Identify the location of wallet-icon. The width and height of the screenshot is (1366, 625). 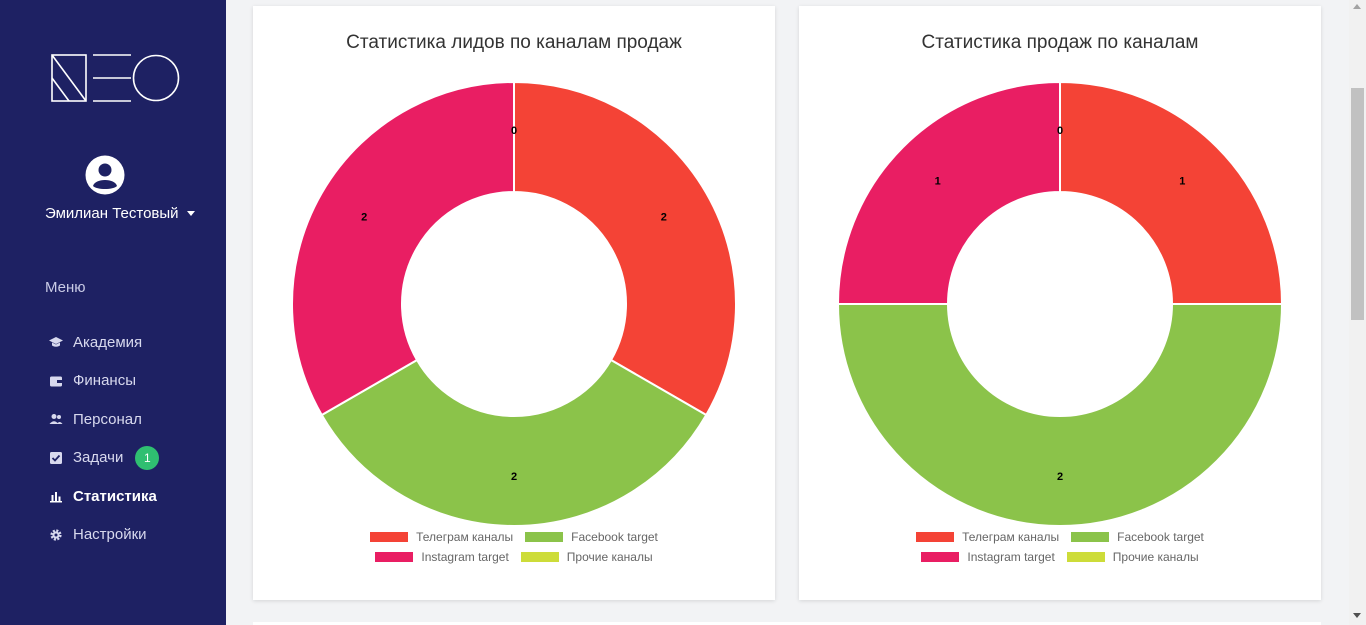
(56, 381).